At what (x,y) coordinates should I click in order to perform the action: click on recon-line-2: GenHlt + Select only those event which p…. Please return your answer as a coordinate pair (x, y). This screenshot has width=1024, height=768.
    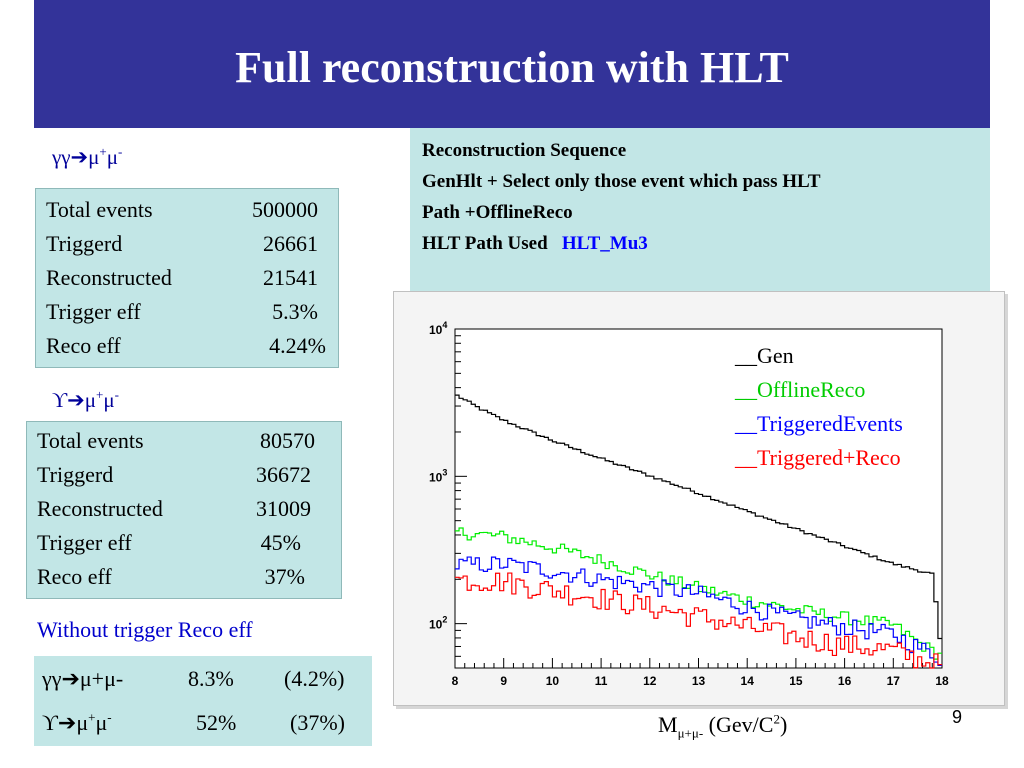
    Looking at the image, I should click on (621, 181).